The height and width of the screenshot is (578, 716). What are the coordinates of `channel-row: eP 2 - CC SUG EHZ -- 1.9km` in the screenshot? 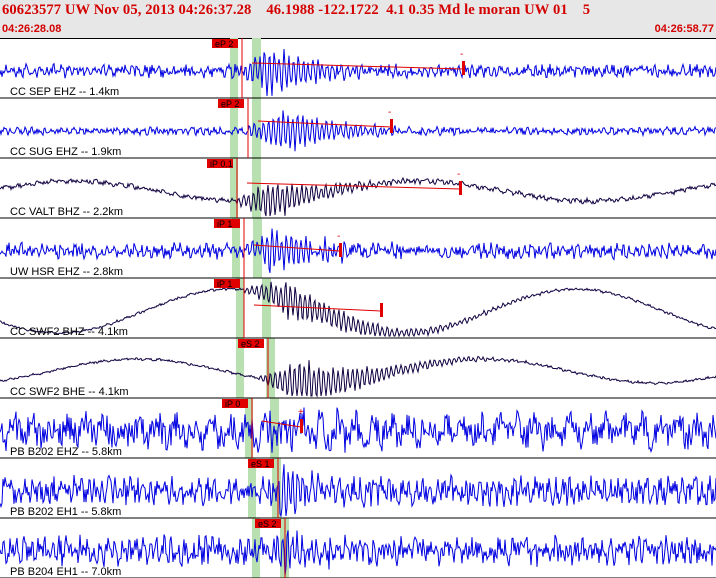 It's located at (358, 128).